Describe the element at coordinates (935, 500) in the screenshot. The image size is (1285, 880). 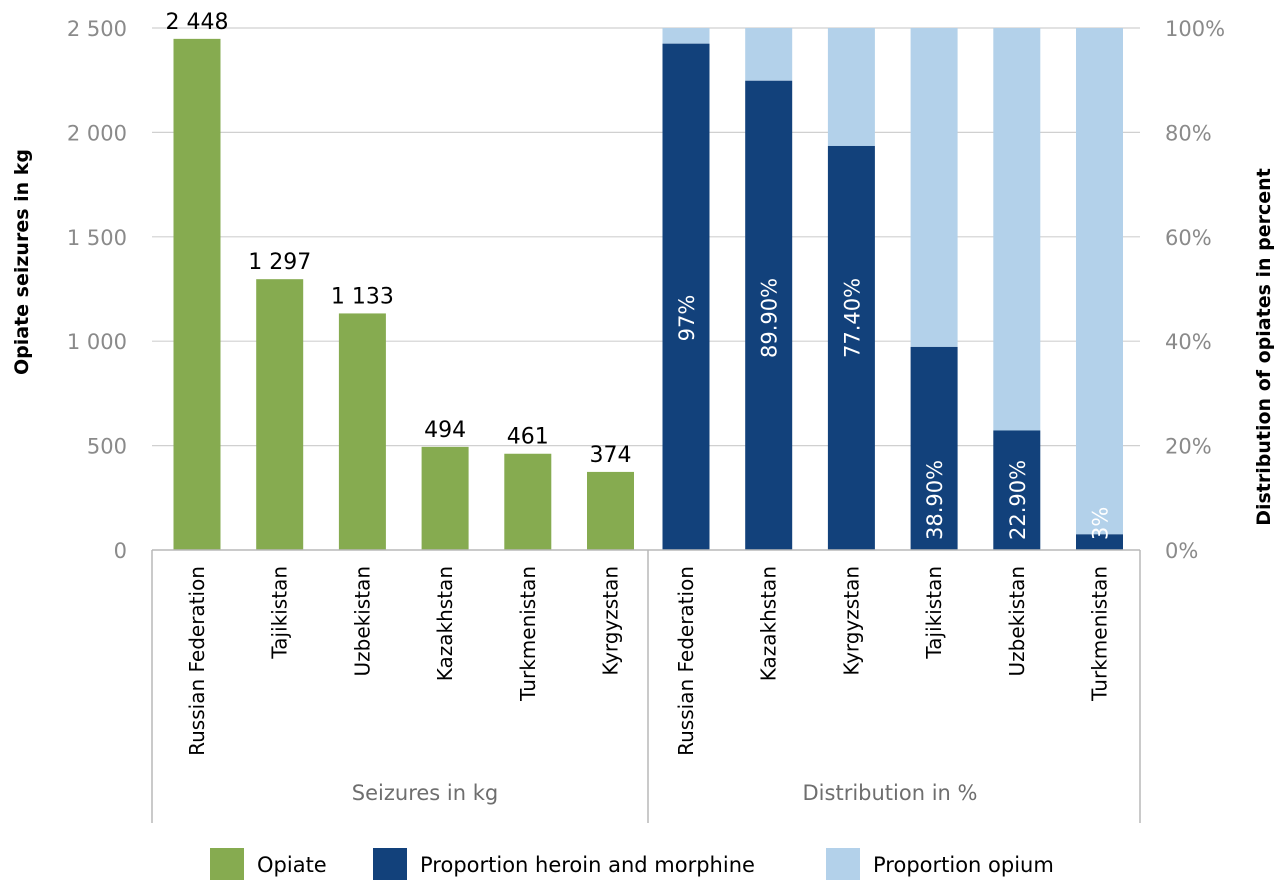
I see `data-label-heroin-morphine: 38.90%` at that location.